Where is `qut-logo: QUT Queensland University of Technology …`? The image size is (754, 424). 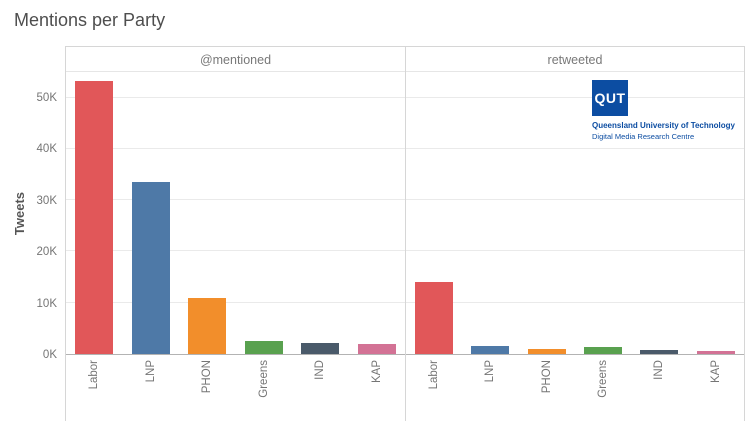 qut-logo: QUT Queensland University of Technology … is located at coordinates (668, 110).